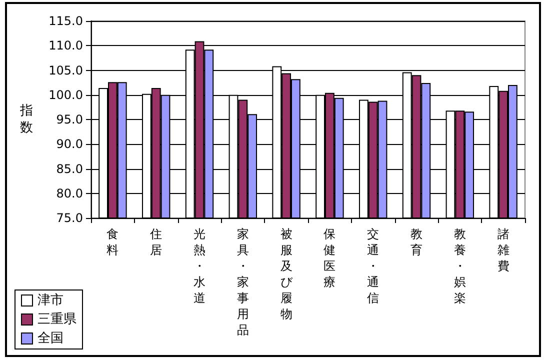  What do you see at coordinates (200, 266) in the screenshot?
I see `x-tick-label: 光熱・水道` at bounding box center [200, 266].